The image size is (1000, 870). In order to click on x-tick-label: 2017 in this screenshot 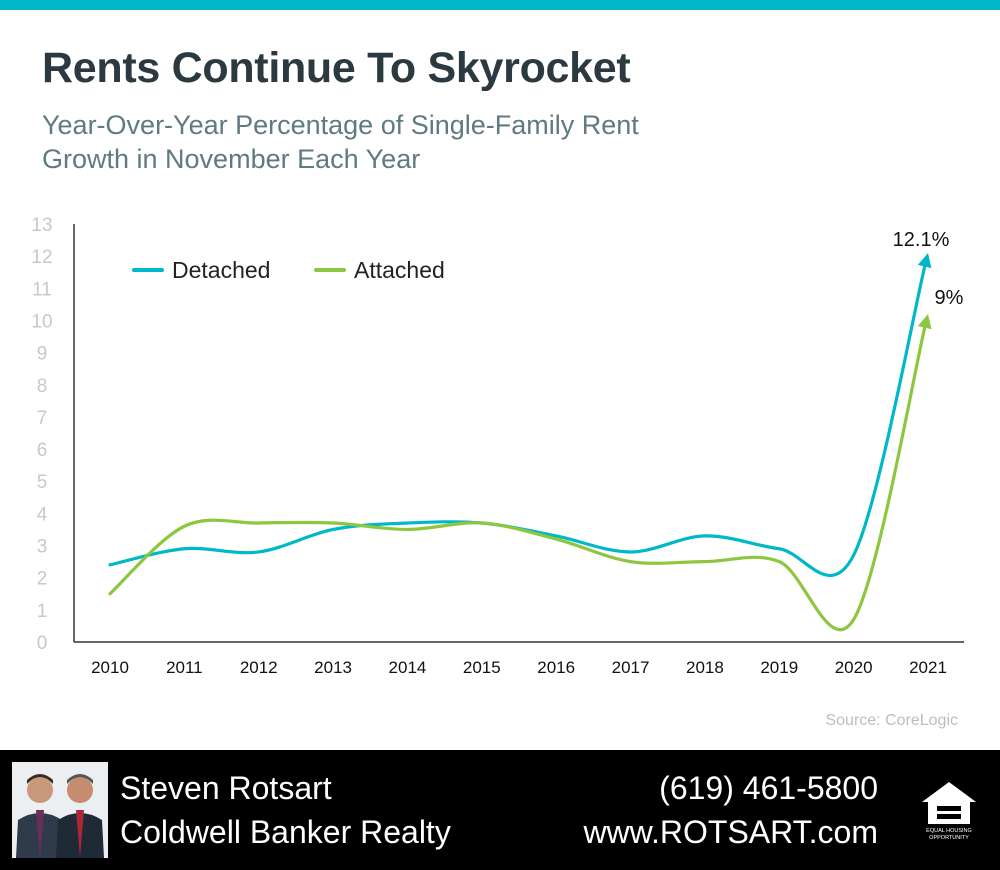, I will do `click(631, 667)`.